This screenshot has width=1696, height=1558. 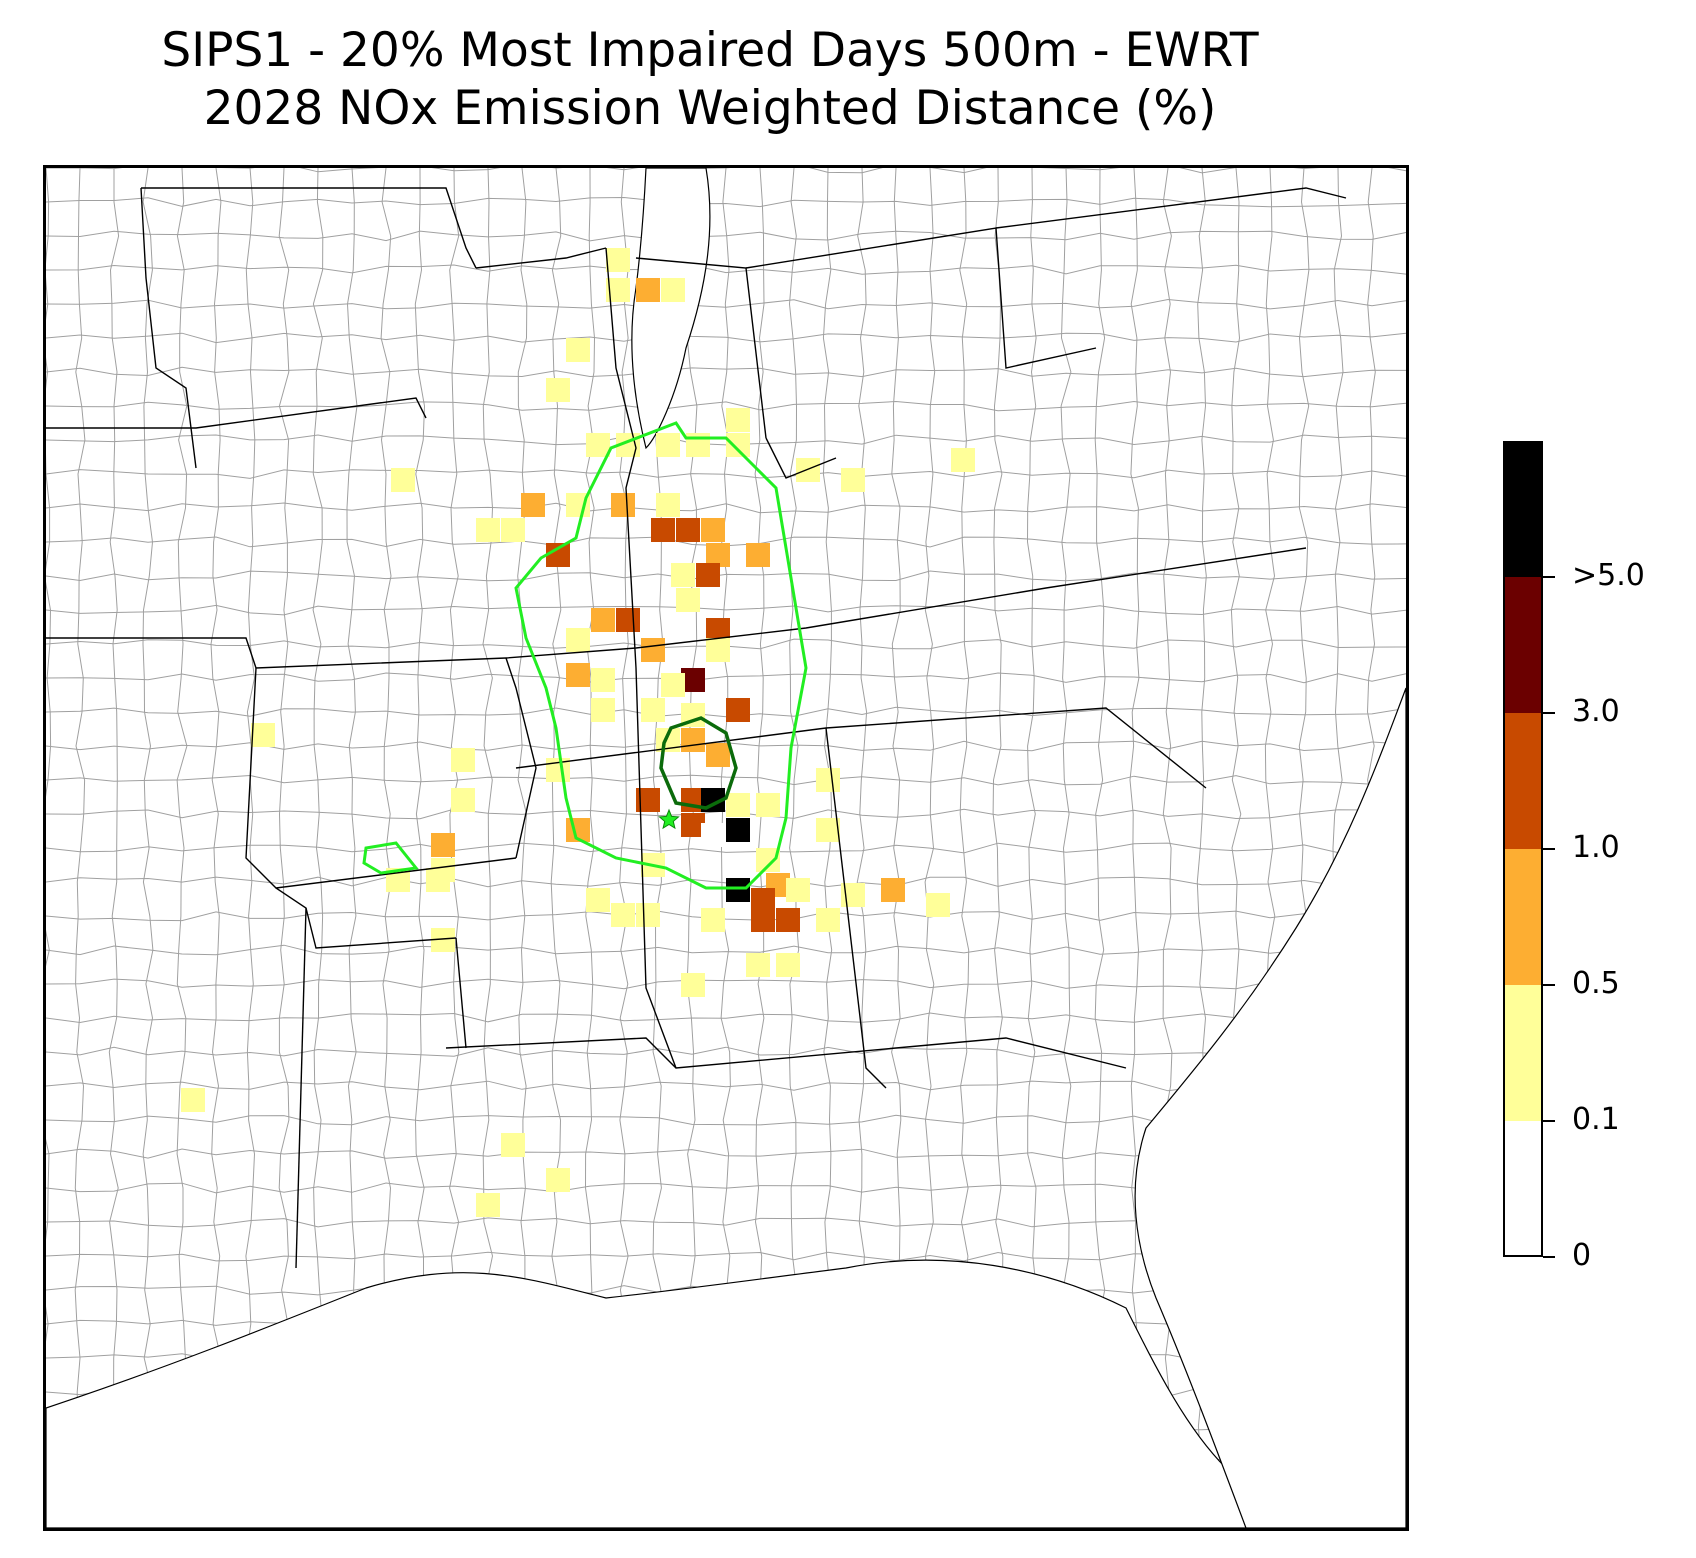 What do you see at coordinates (646, 1393) in the screenshot?
I see `gulf-of-mexico` at bounding box center [646, 1393].